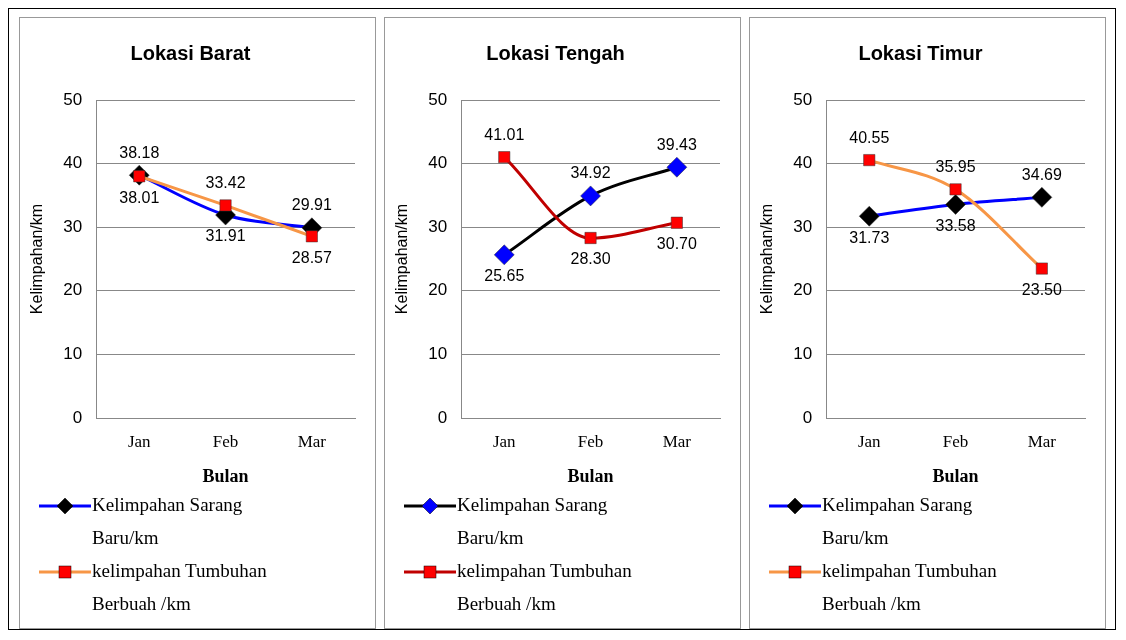 The image size is (1126, 640). What do you see at coordinates (590, 173) in the screenshot?
I see `data-label: 34.92` at bounding box center [590, 173].